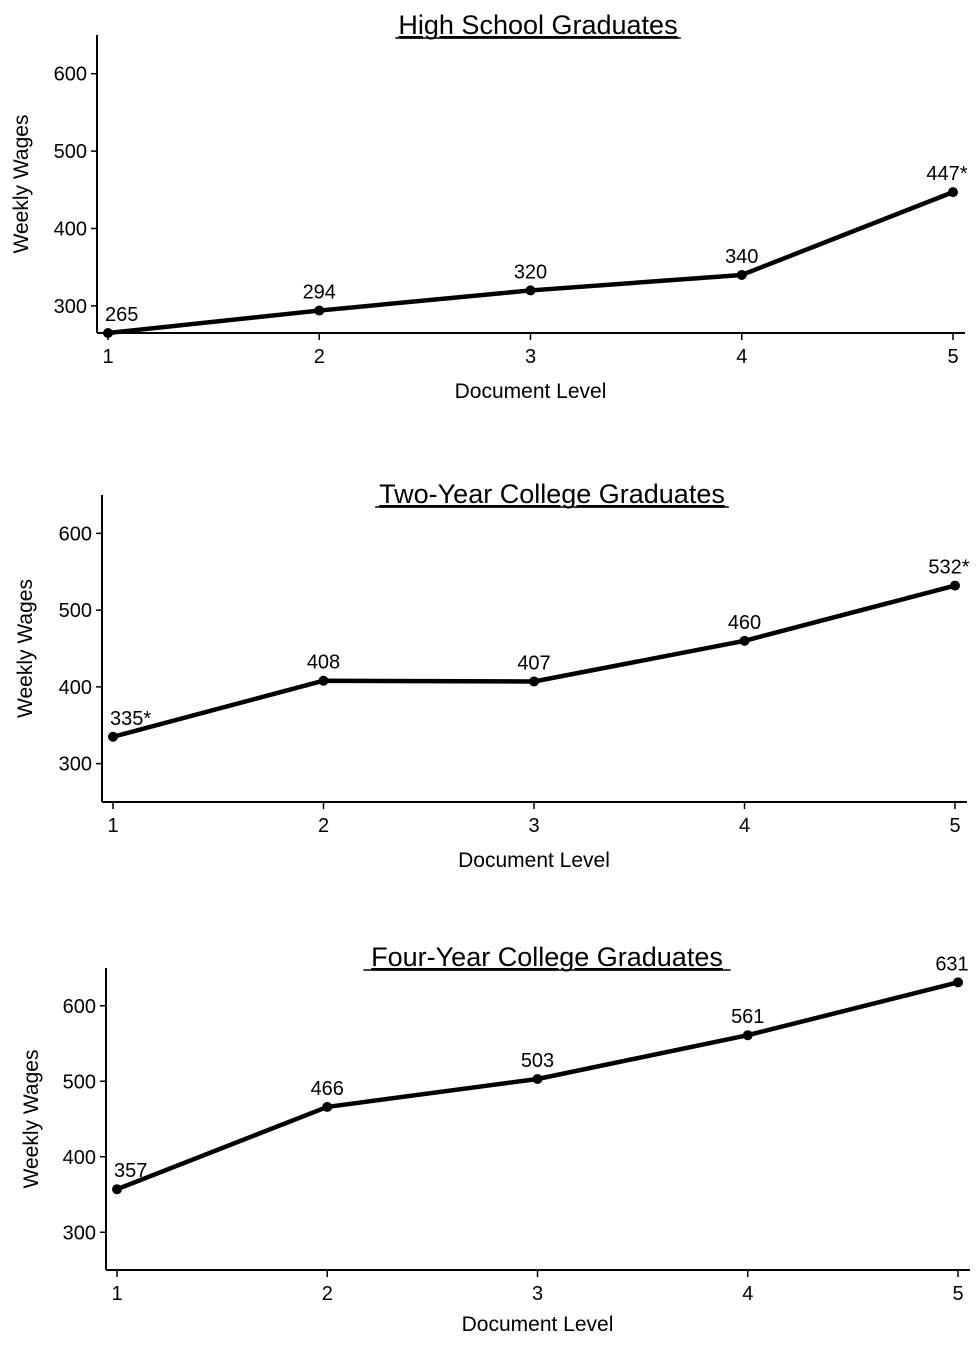 The image size is (977, 1370). What do you see at coordinates (130, 719) in the screenshot?
I see `data-label: 335*` at bounding box center [130, 719].